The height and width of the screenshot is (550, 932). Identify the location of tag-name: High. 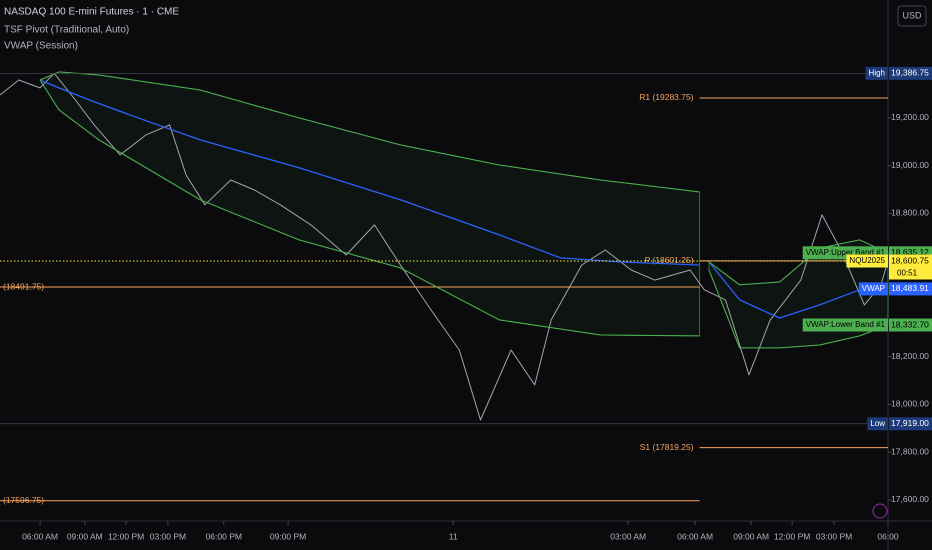
(877, 72).